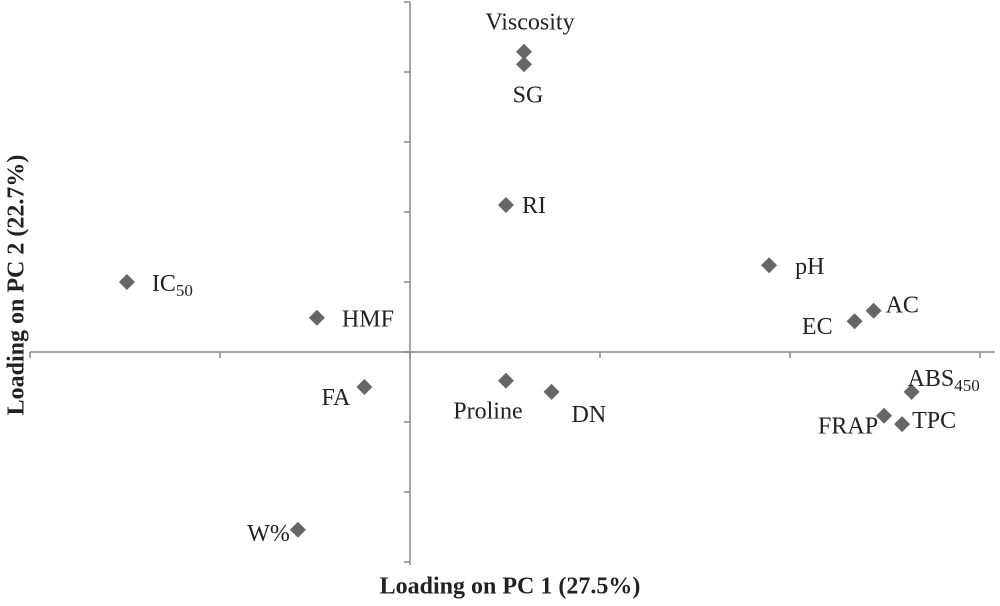 This screenshot has height=606, width=1000. I want to click on point-label: DN, so click(589, 414).